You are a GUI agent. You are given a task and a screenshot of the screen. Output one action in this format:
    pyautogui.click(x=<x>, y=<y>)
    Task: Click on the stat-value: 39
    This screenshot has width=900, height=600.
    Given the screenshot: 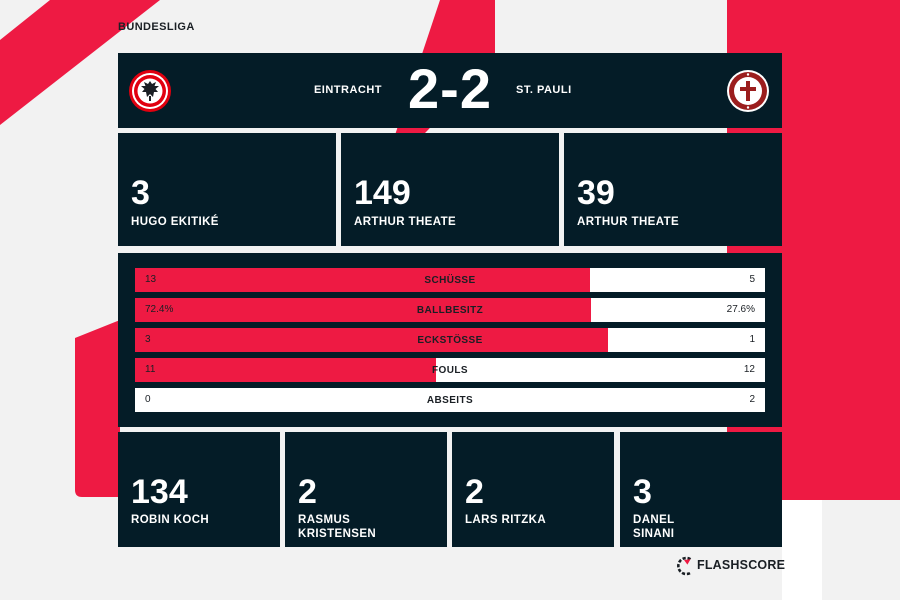 What is the action you would take?
    pyautogui.click(x=596, y=193)
    